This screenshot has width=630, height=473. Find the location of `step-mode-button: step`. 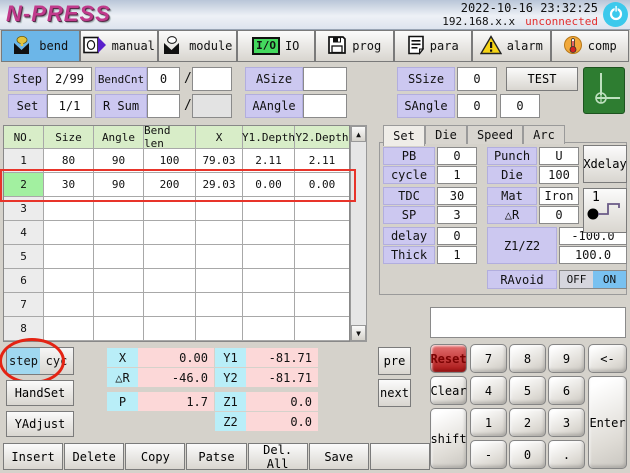

step-mode-button: step is located at coordinates (23, 361).